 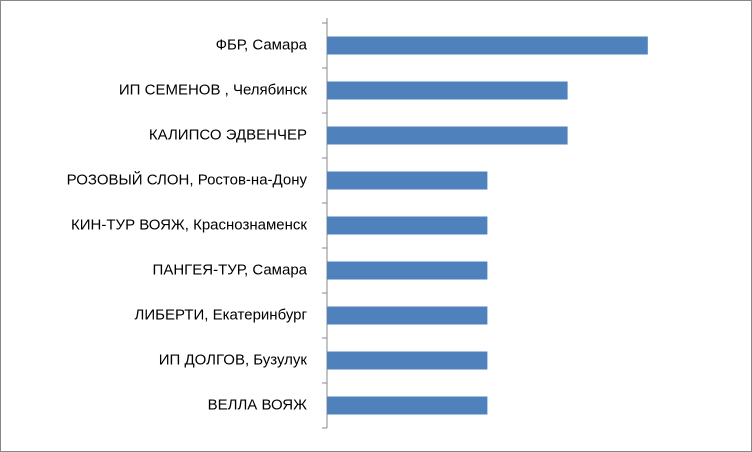 I want to click on y-tick-label: КИН-ТУР ВОЯЖ, Краснознаменск, so click(x=189, y=224).